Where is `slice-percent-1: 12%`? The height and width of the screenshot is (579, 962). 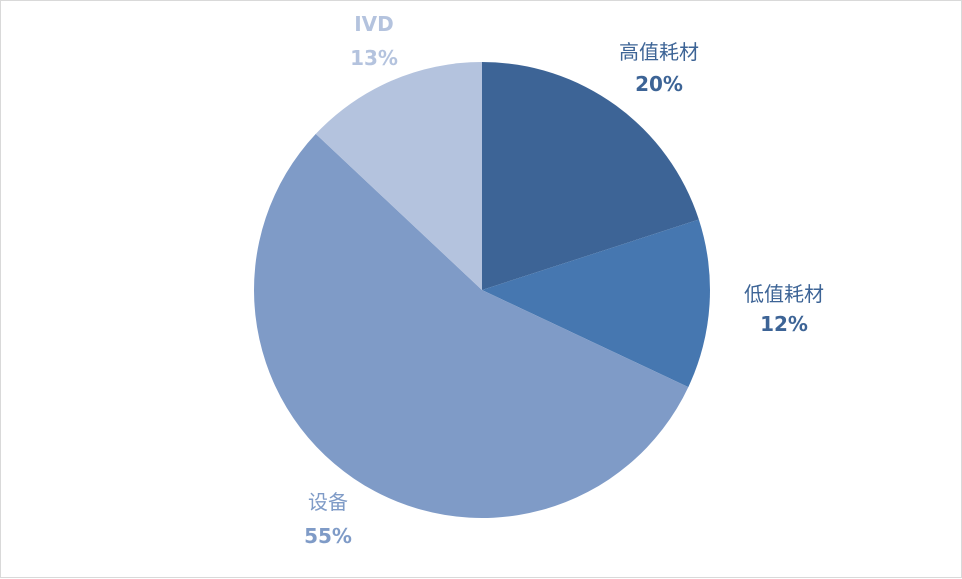
slice-percent-1: 12% is located at coordinates (784, 324).